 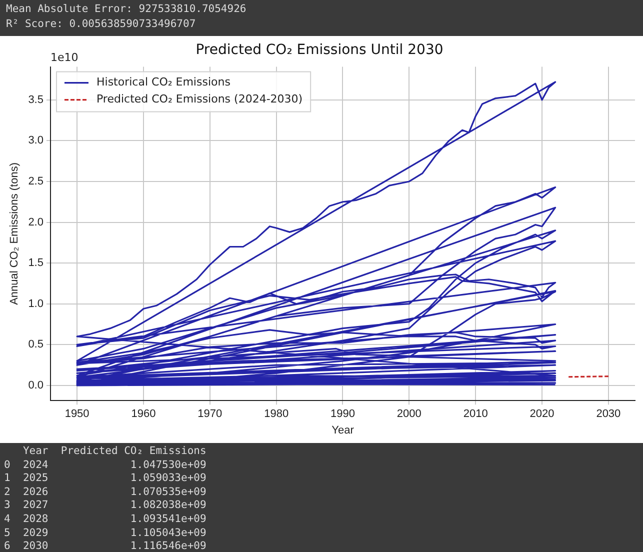 What do you see at coordinates (475, 414) in the screenshot?
I see `x-tick-label: 2010` at bounding box center [475, 414].